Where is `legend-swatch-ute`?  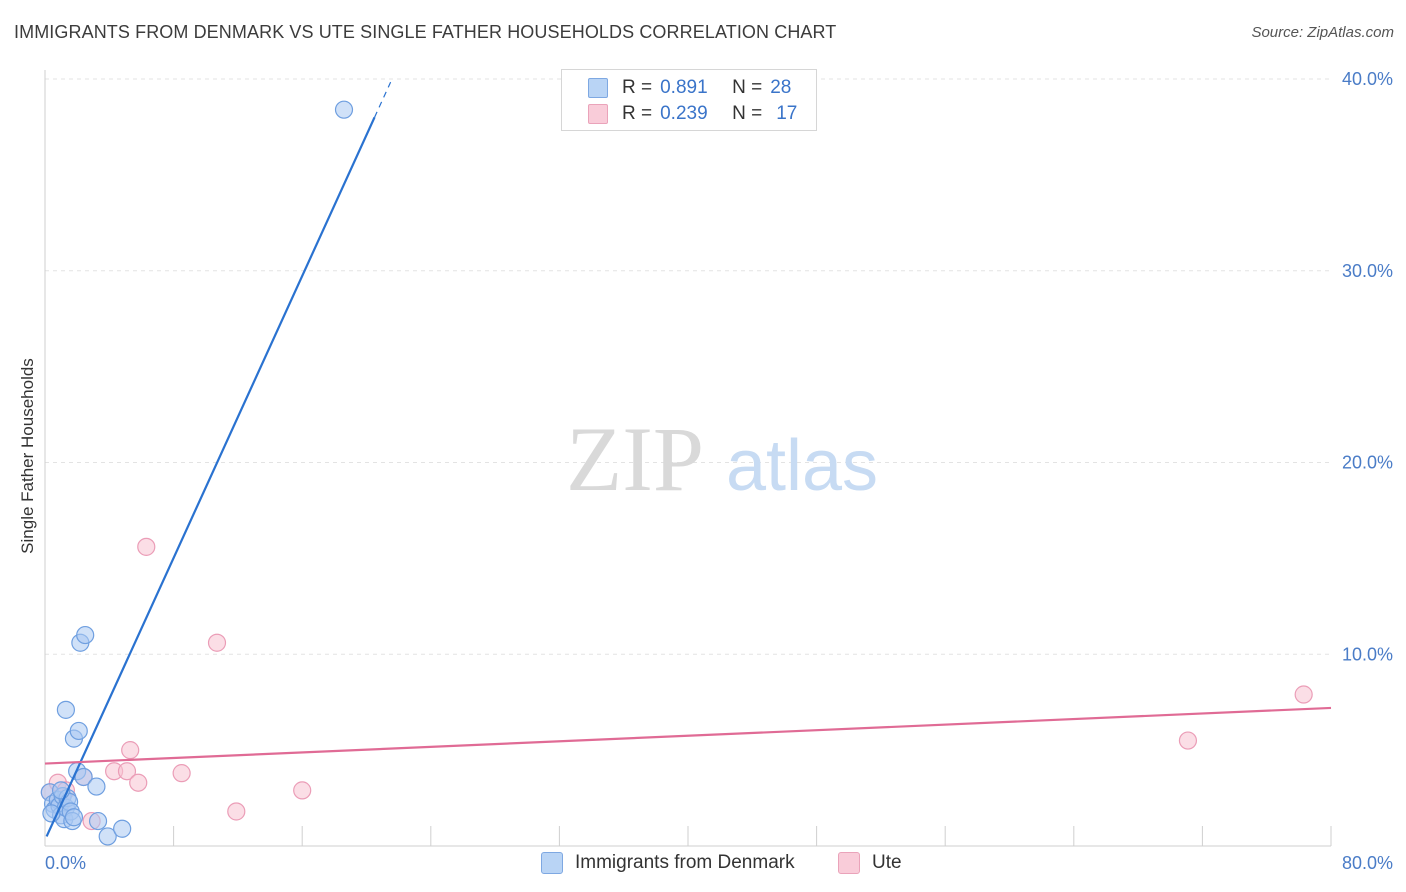 legend-swatch-ute is located at coordinates (598, 114).